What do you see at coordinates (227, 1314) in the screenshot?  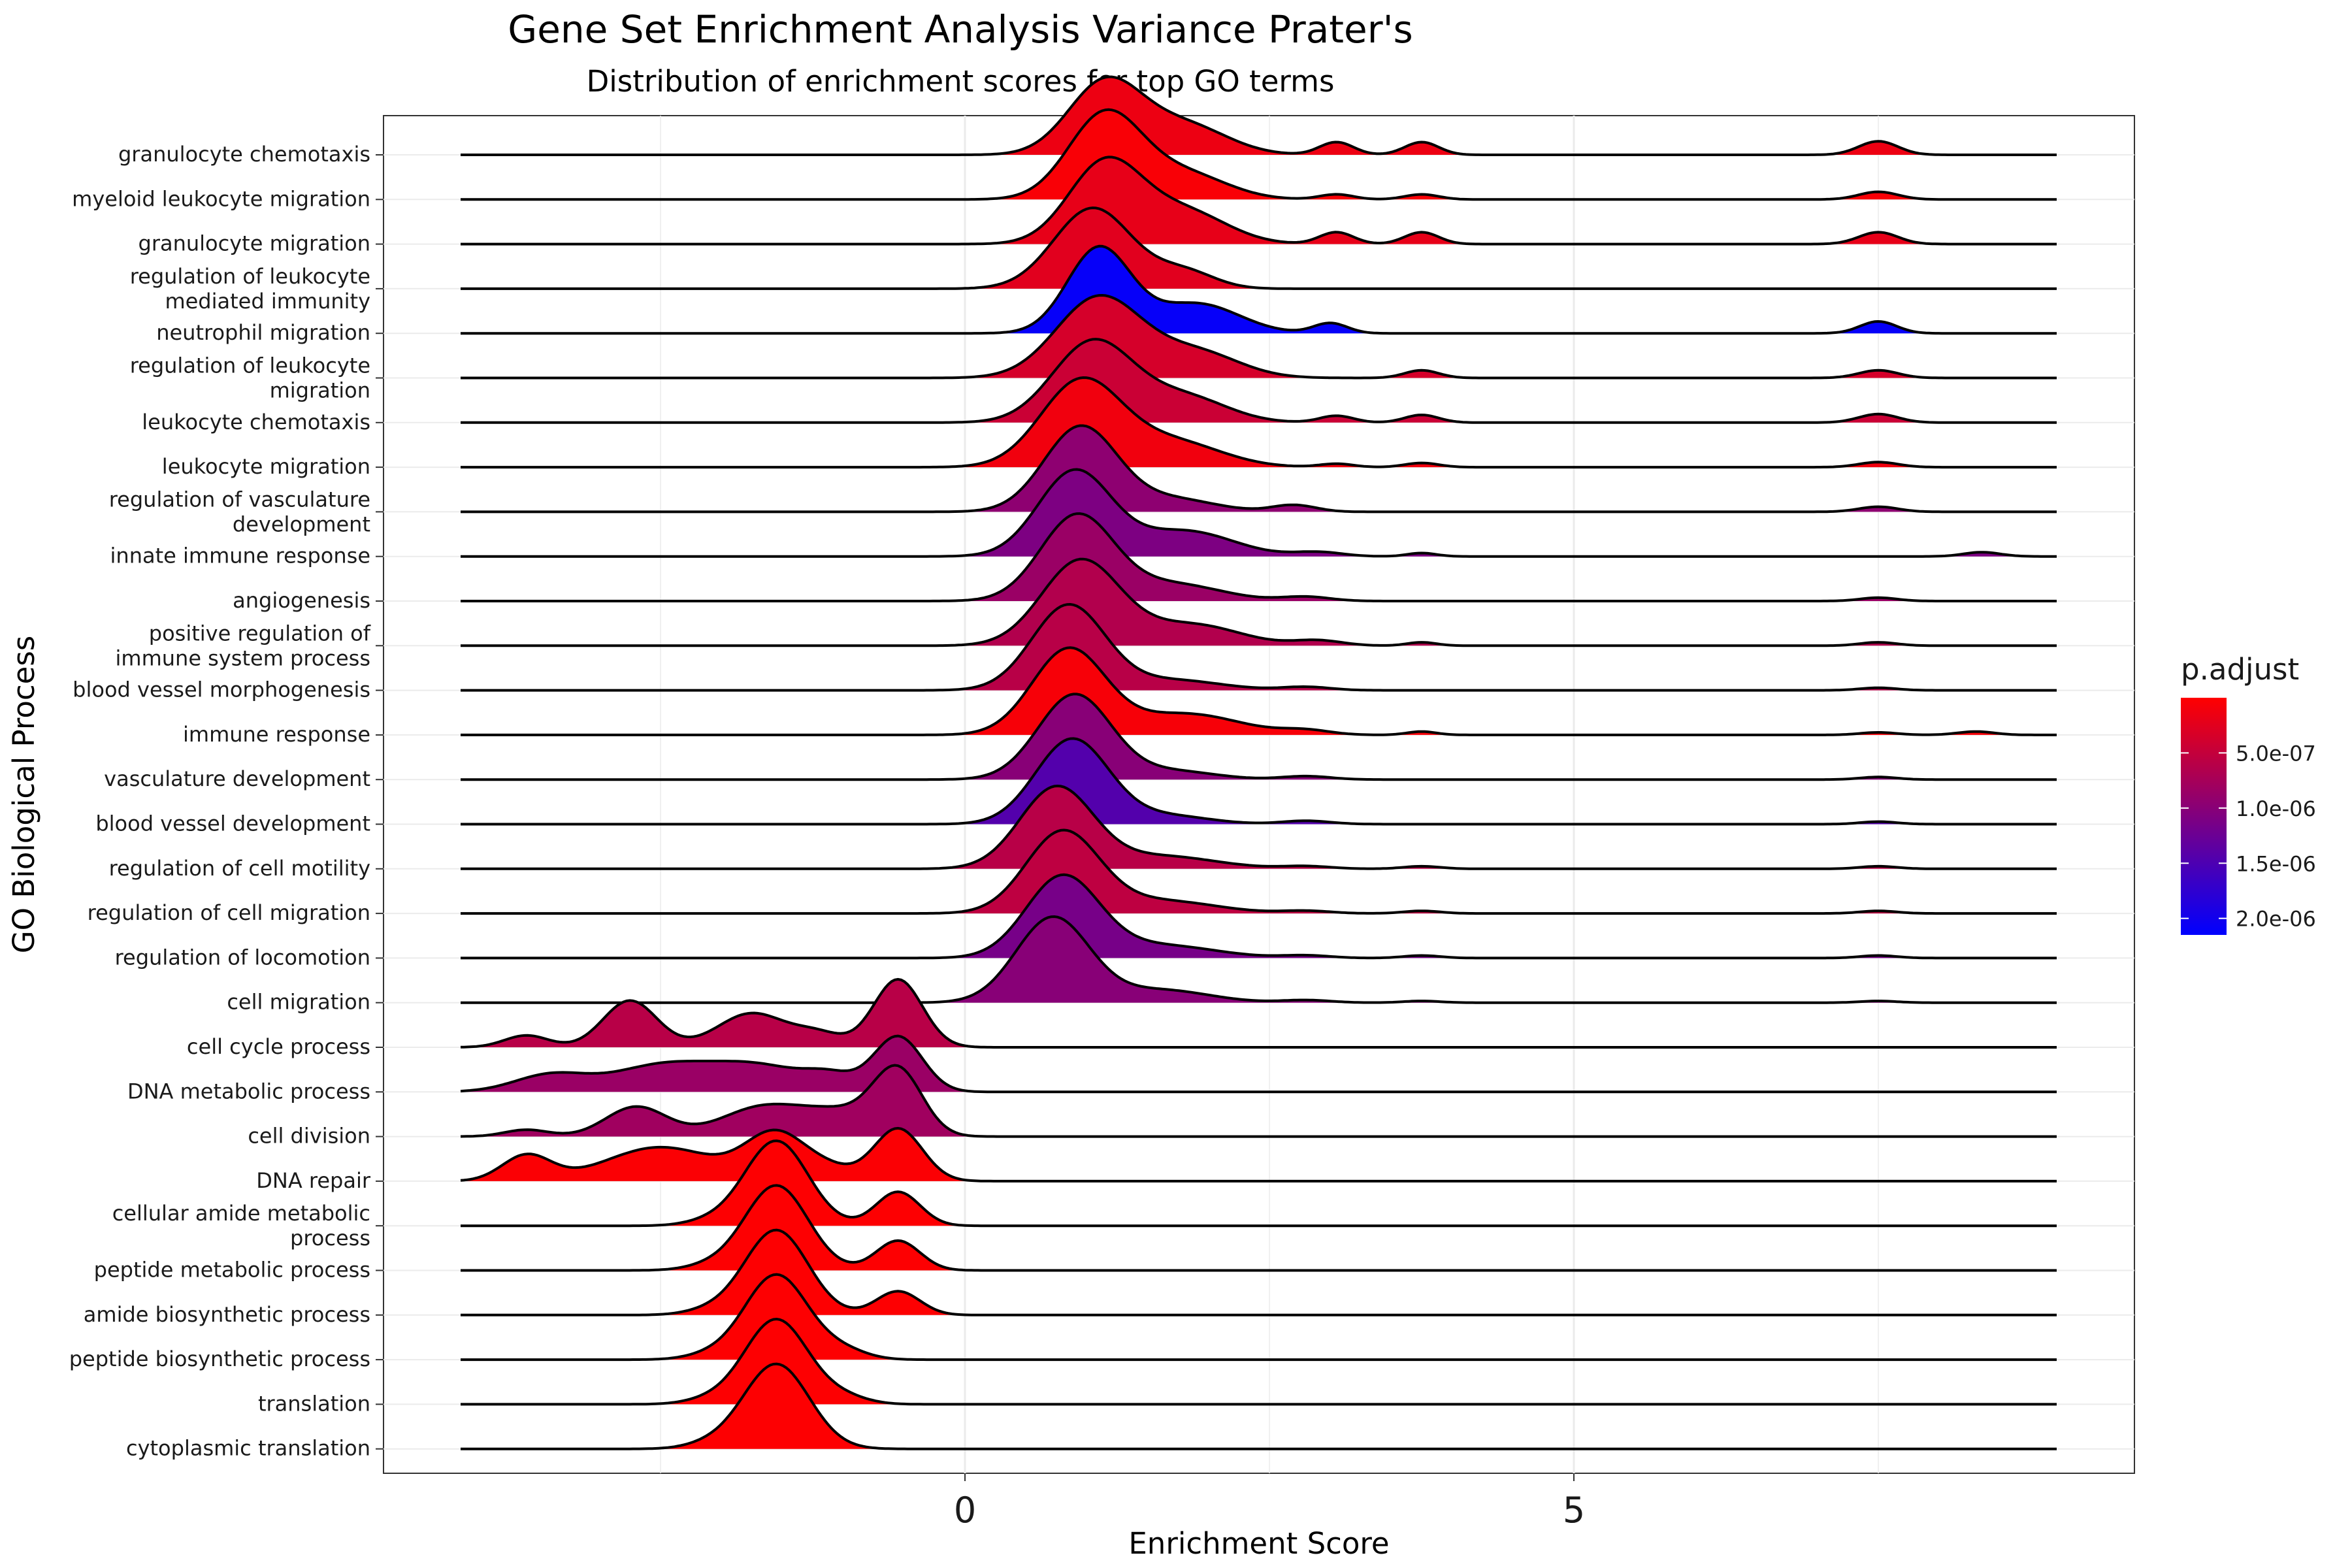 I see `y-tick-label: amide biosynthetic process` at bounding box center [227, 1314].